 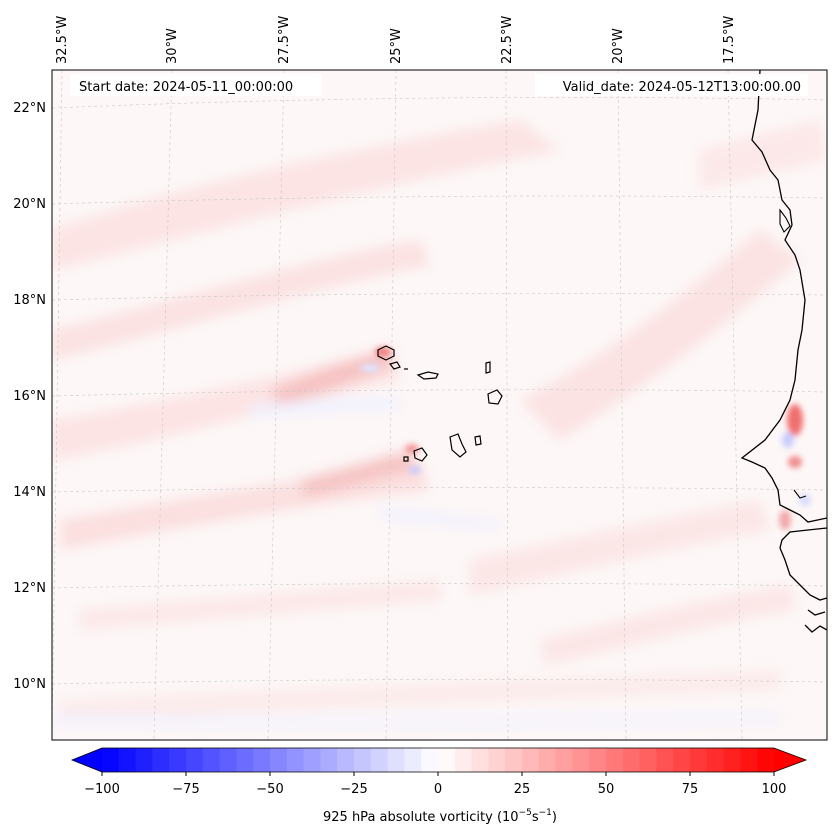 What do you see at coordinates (62, 40) in the screenshot?
I see `lon-label: 32.5°W` at bounding box center [62, 40].